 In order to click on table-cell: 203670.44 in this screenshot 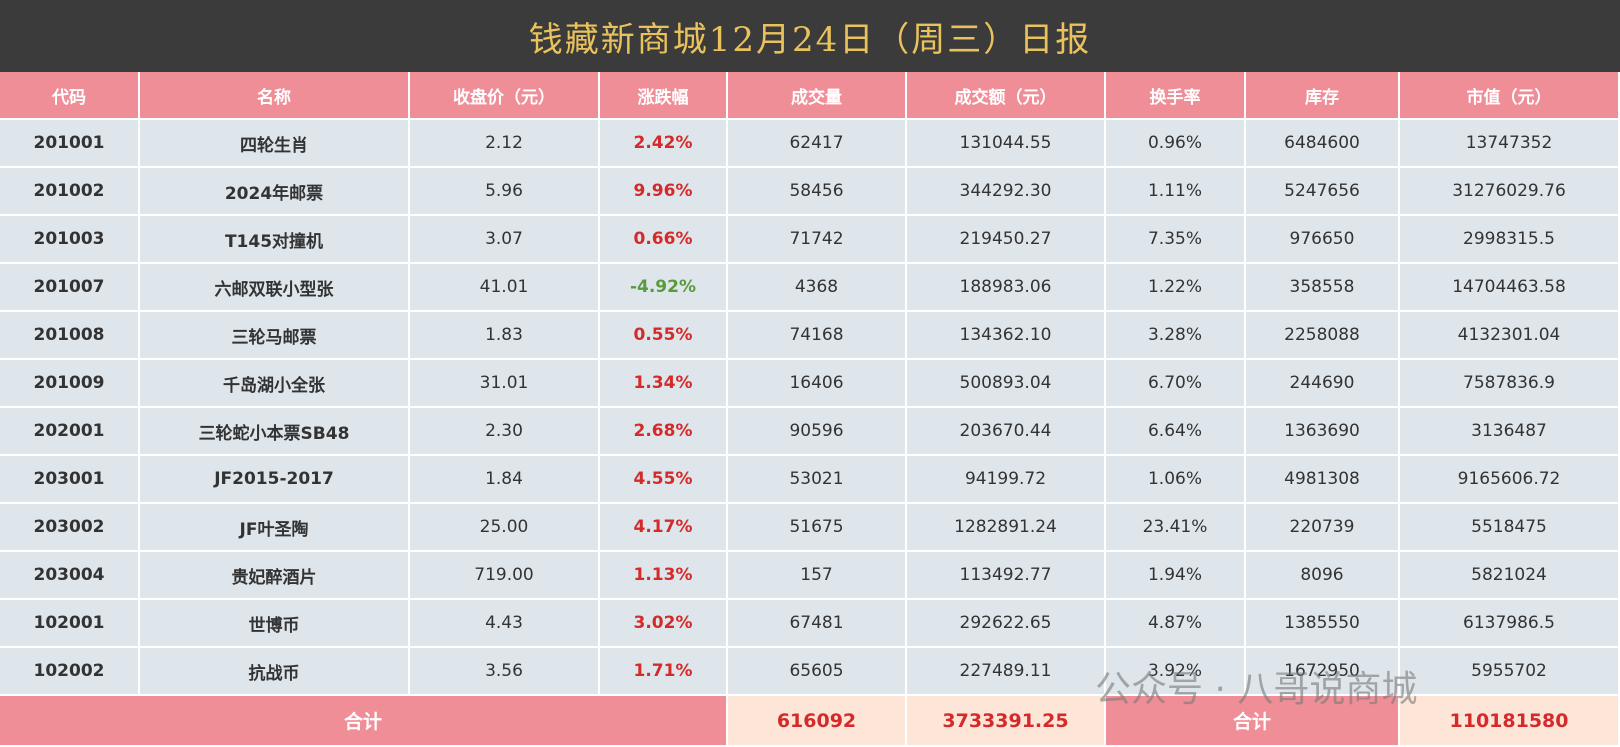, I will do `click(1006, 432)`.